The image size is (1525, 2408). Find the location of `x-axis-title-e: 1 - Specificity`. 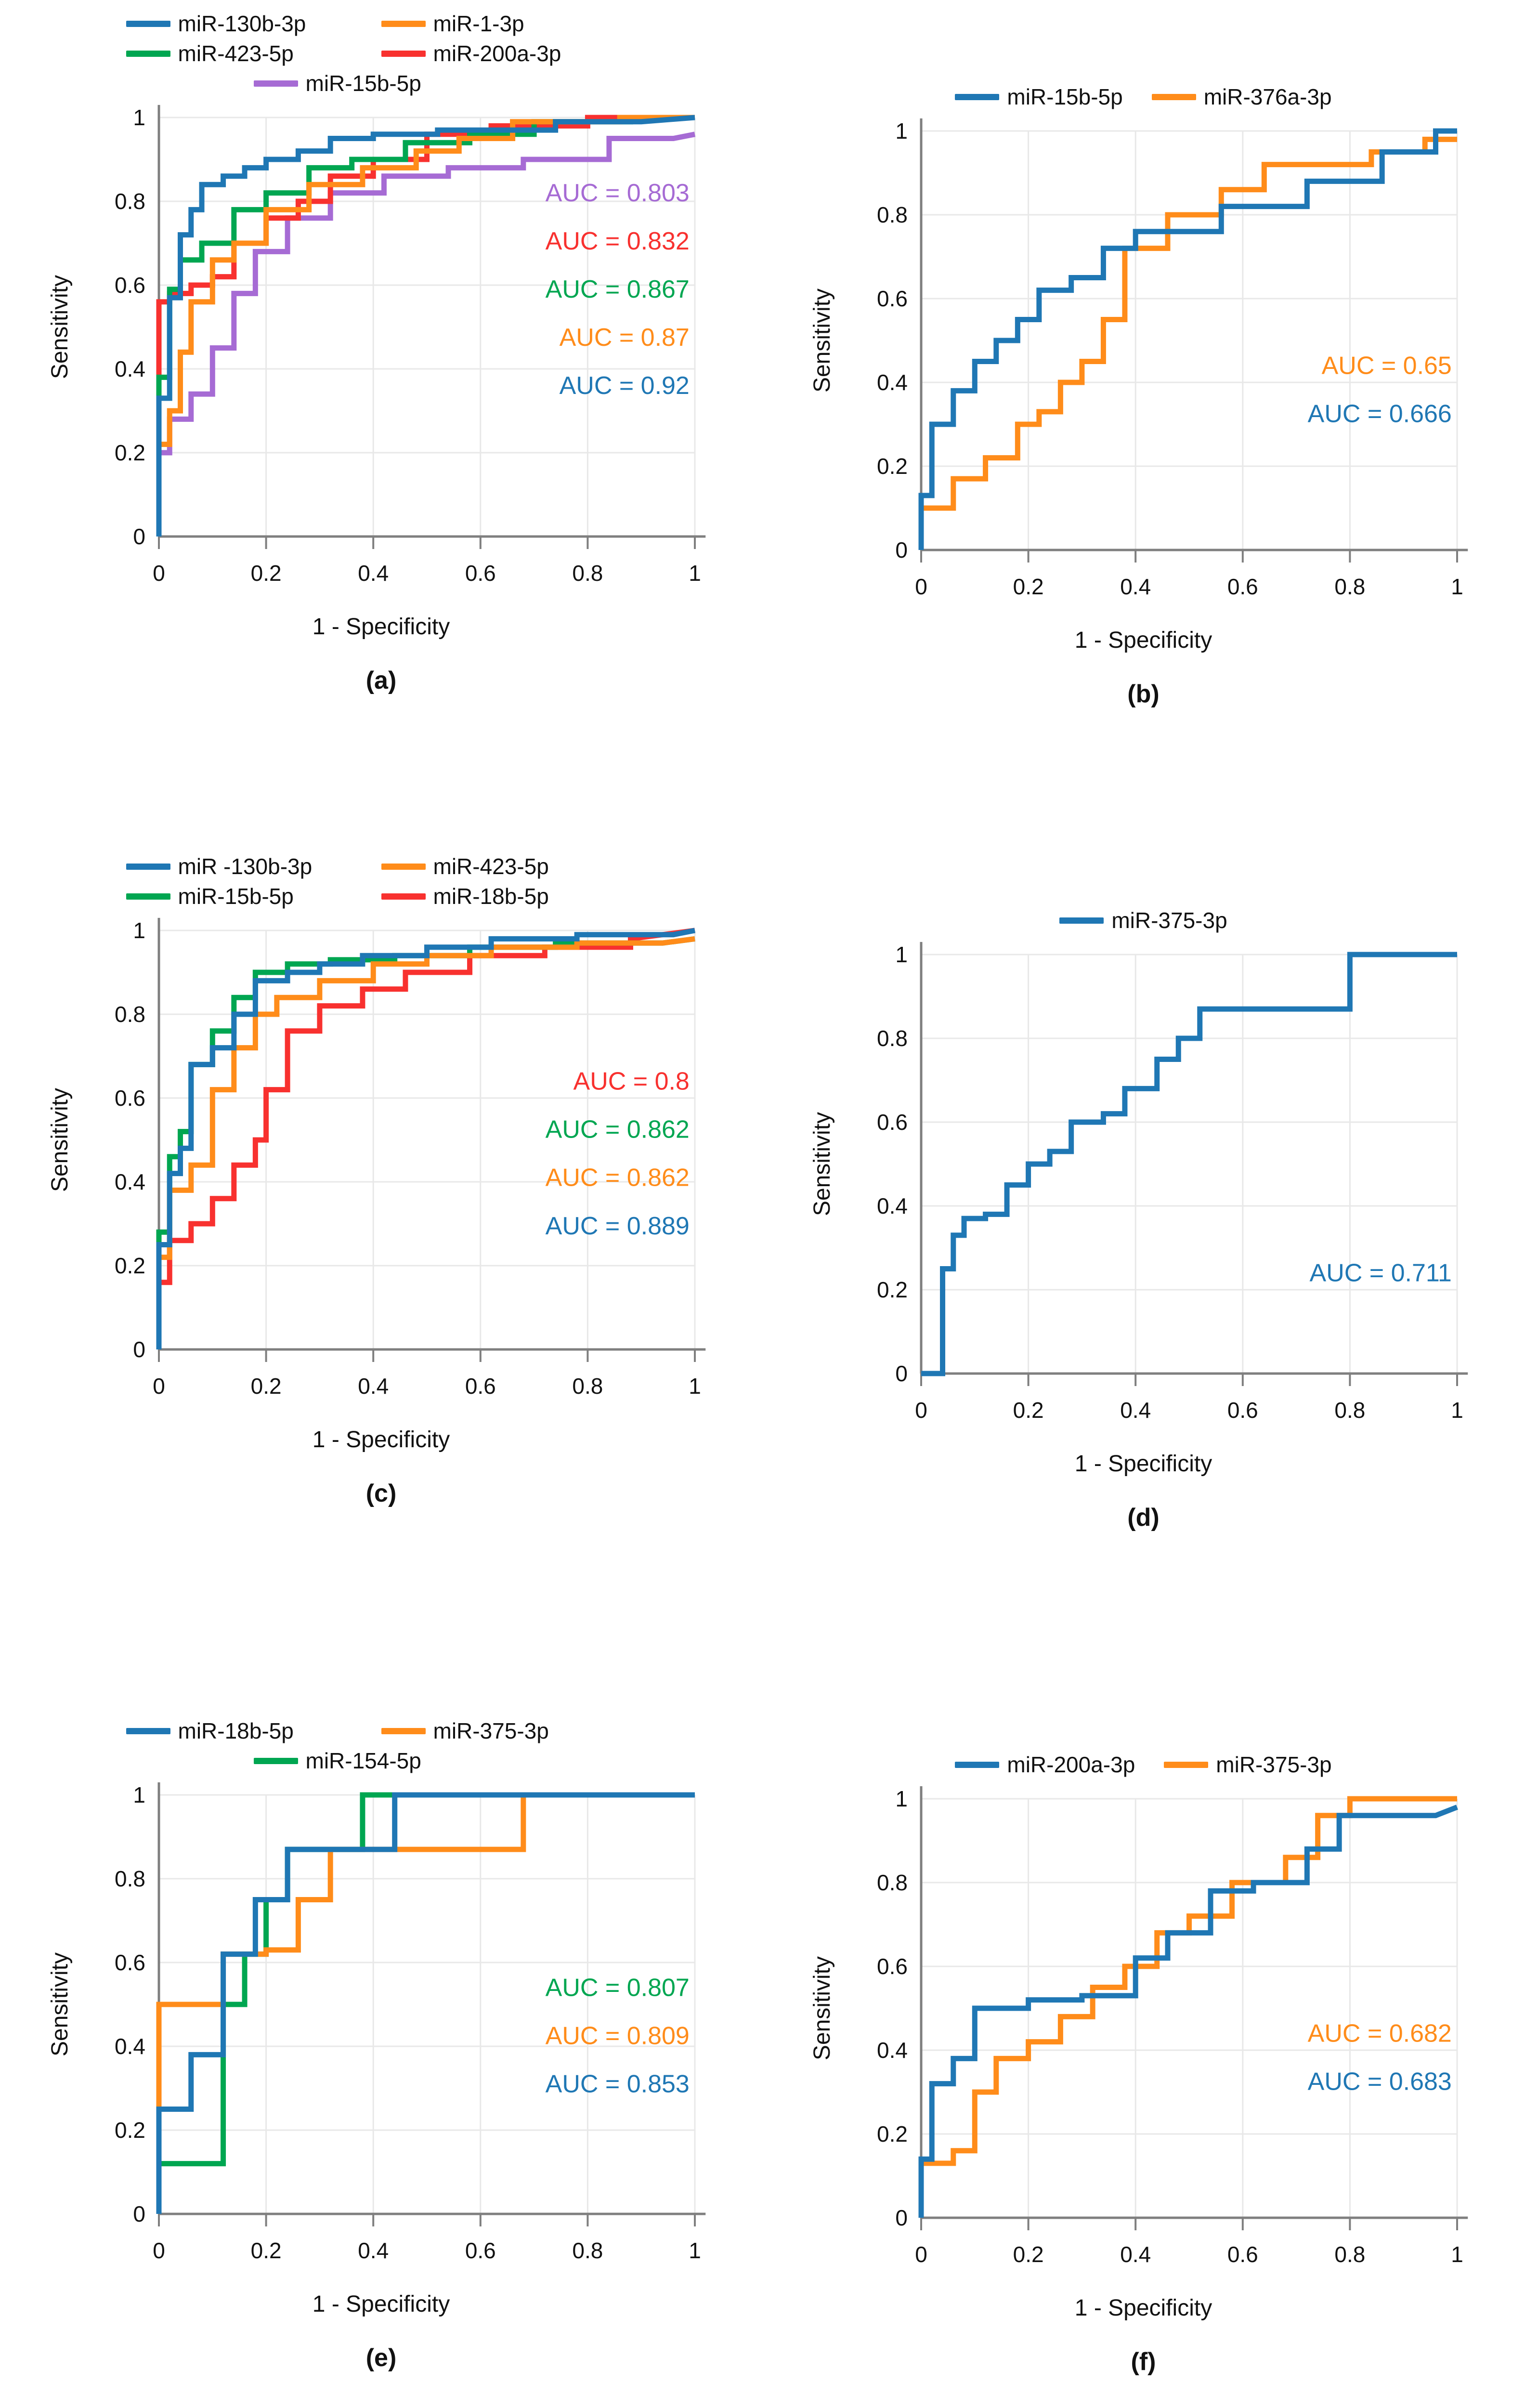

x-axis-title-e: 1 - Specificity is located at coordinates (381, 2304).